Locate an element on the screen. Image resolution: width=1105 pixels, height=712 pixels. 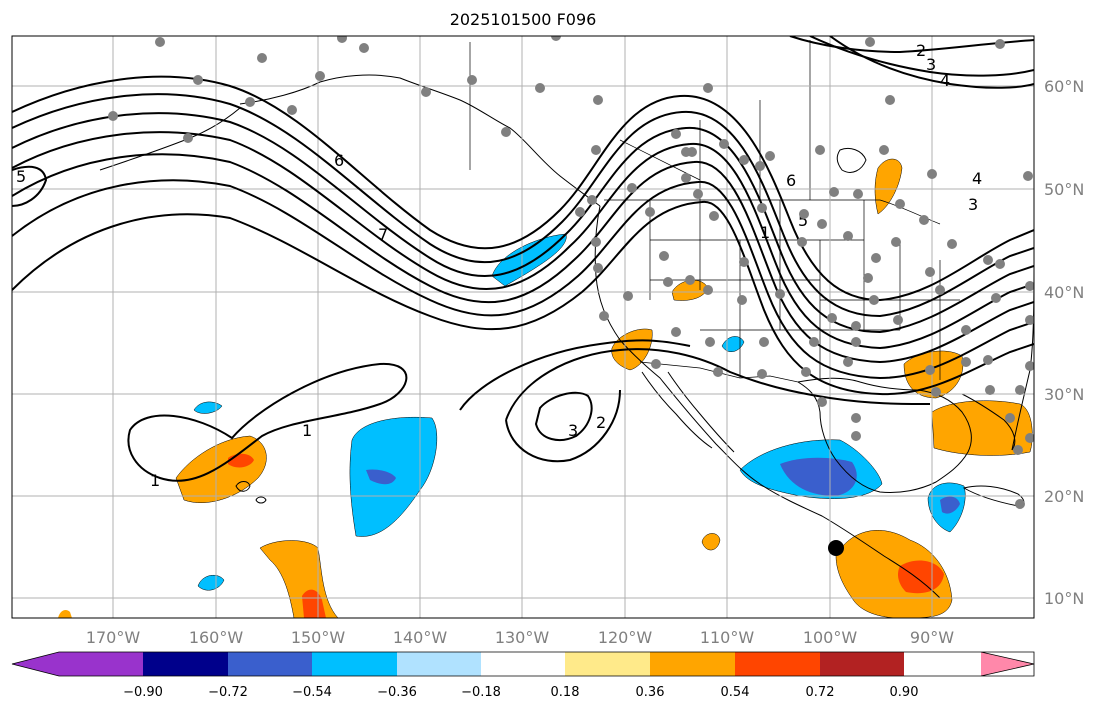
colorbar-tick-label: 0.72 is located at coordinates (820, 692).